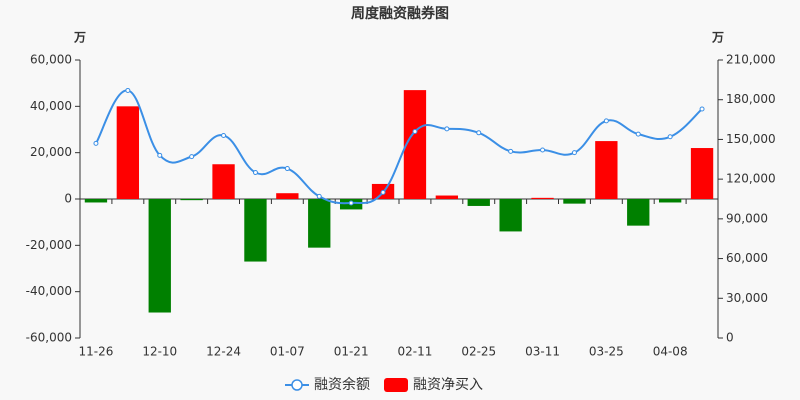  What do you see at coordinates (49, 291) in the screenshot?
I see `y-tick-label: -40,000` at bounding box center [49, 291].